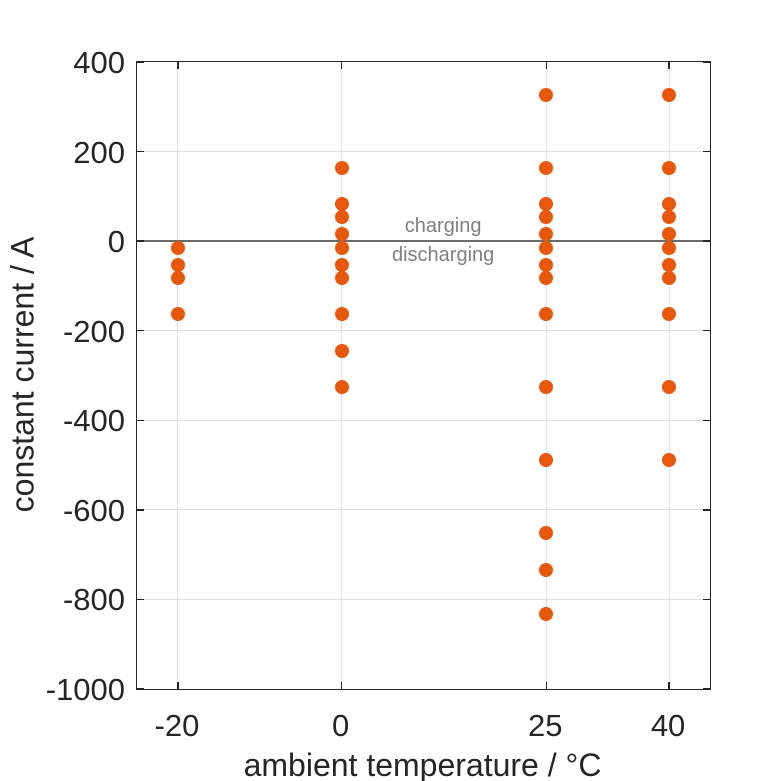 This screenshot has width=781, height=781. Describe the element at coordinates (443, 225) in the screenshot. I see `region-annotation: charging` at that location.